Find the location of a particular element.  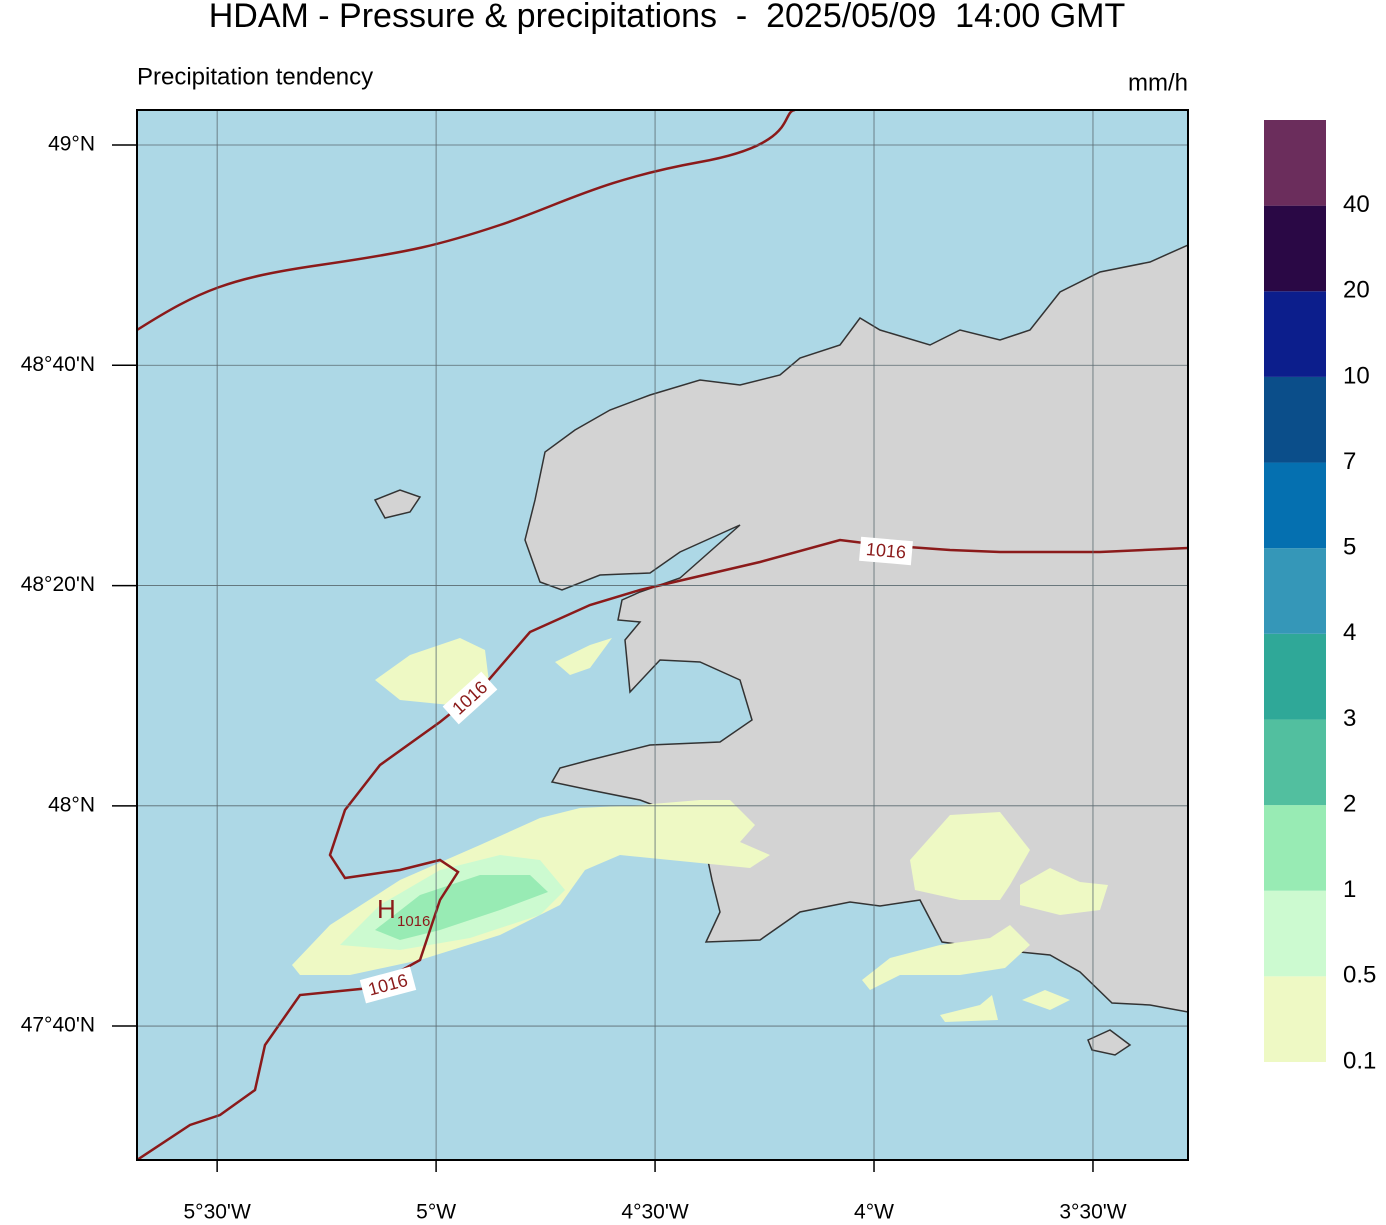

x-tick-label: 4°30'W is located at coordinates (654, 1212).